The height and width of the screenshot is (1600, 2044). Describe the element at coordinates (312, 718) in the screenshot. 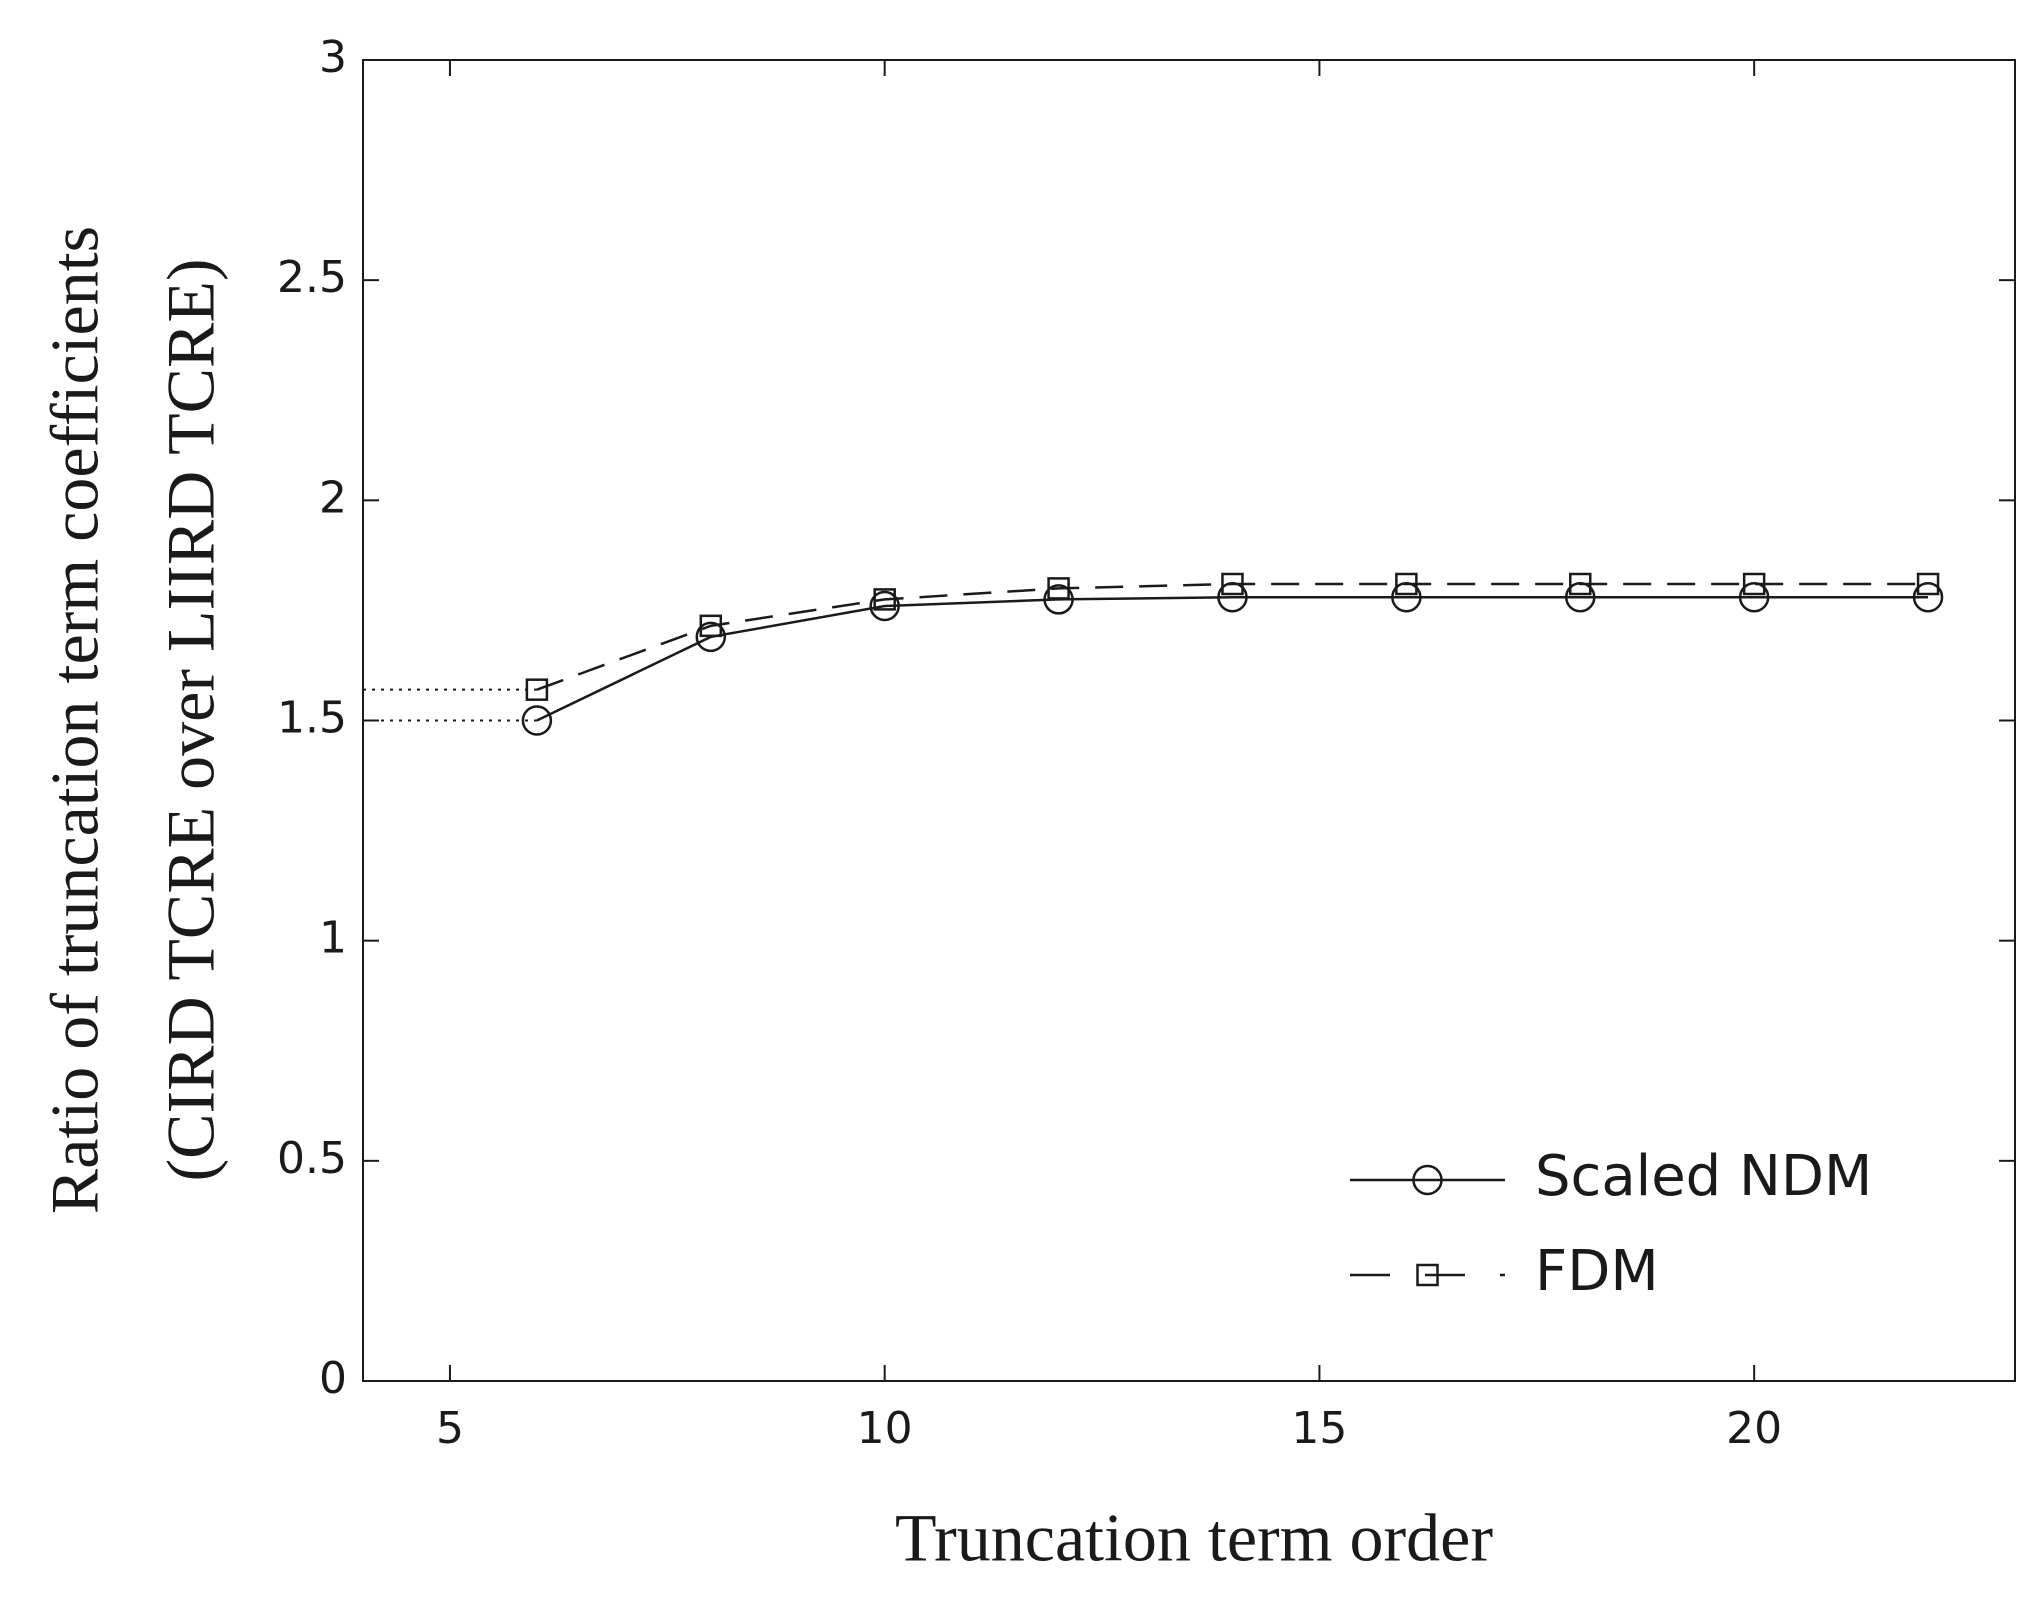

I see `y-tick-label: 1.5` at that location.